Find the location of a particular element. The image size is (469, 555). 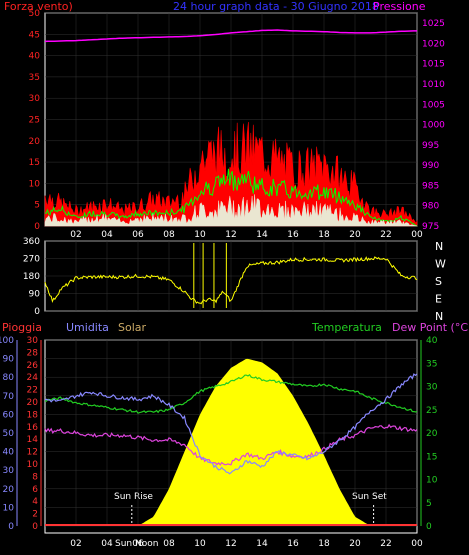

wind-y-tick: 30 is located at coordinates (35, 99).